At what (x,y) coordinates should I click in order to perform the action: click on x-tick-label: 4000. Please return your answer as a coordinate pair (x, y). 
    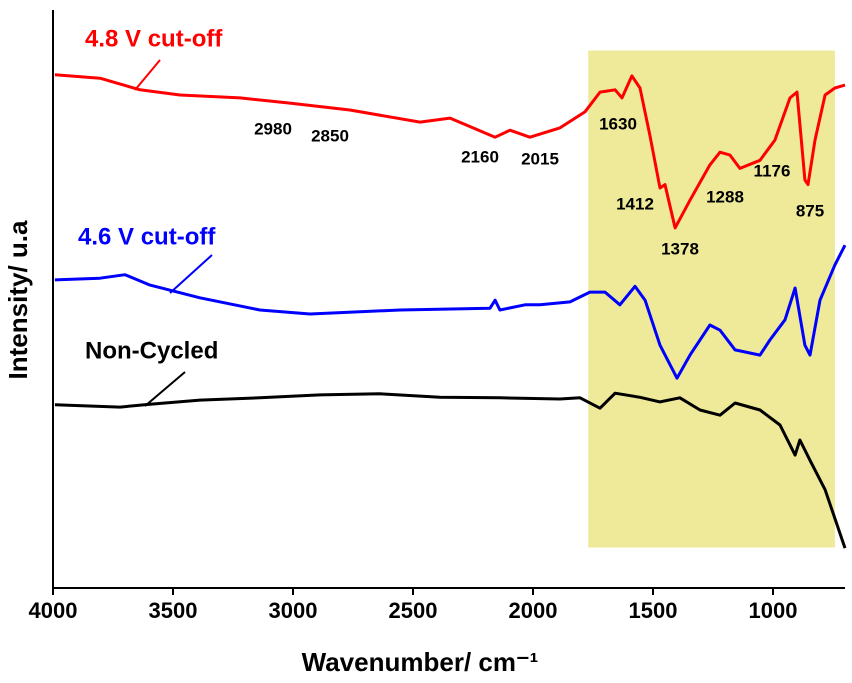
    Looking at the image, I should click on (53, 610).